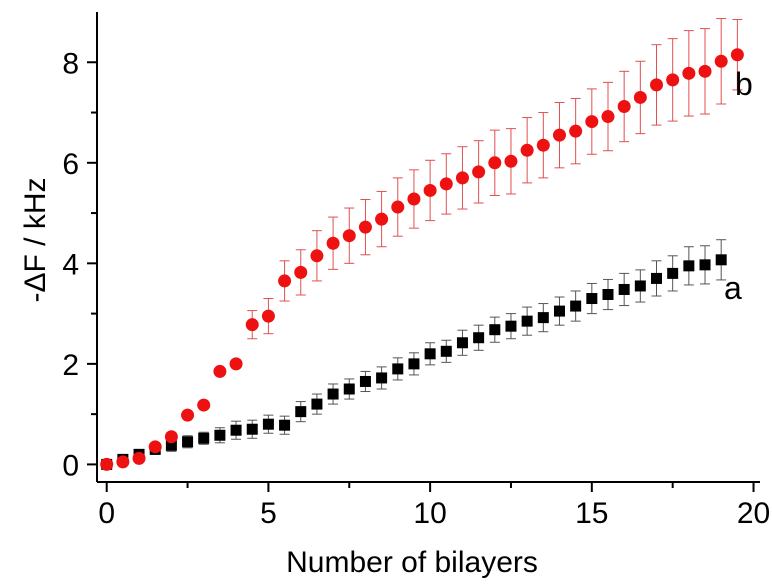  Describe the element at coordinates (591, 513) in the screenshot. I see `x-tick-label: 15` at that location.